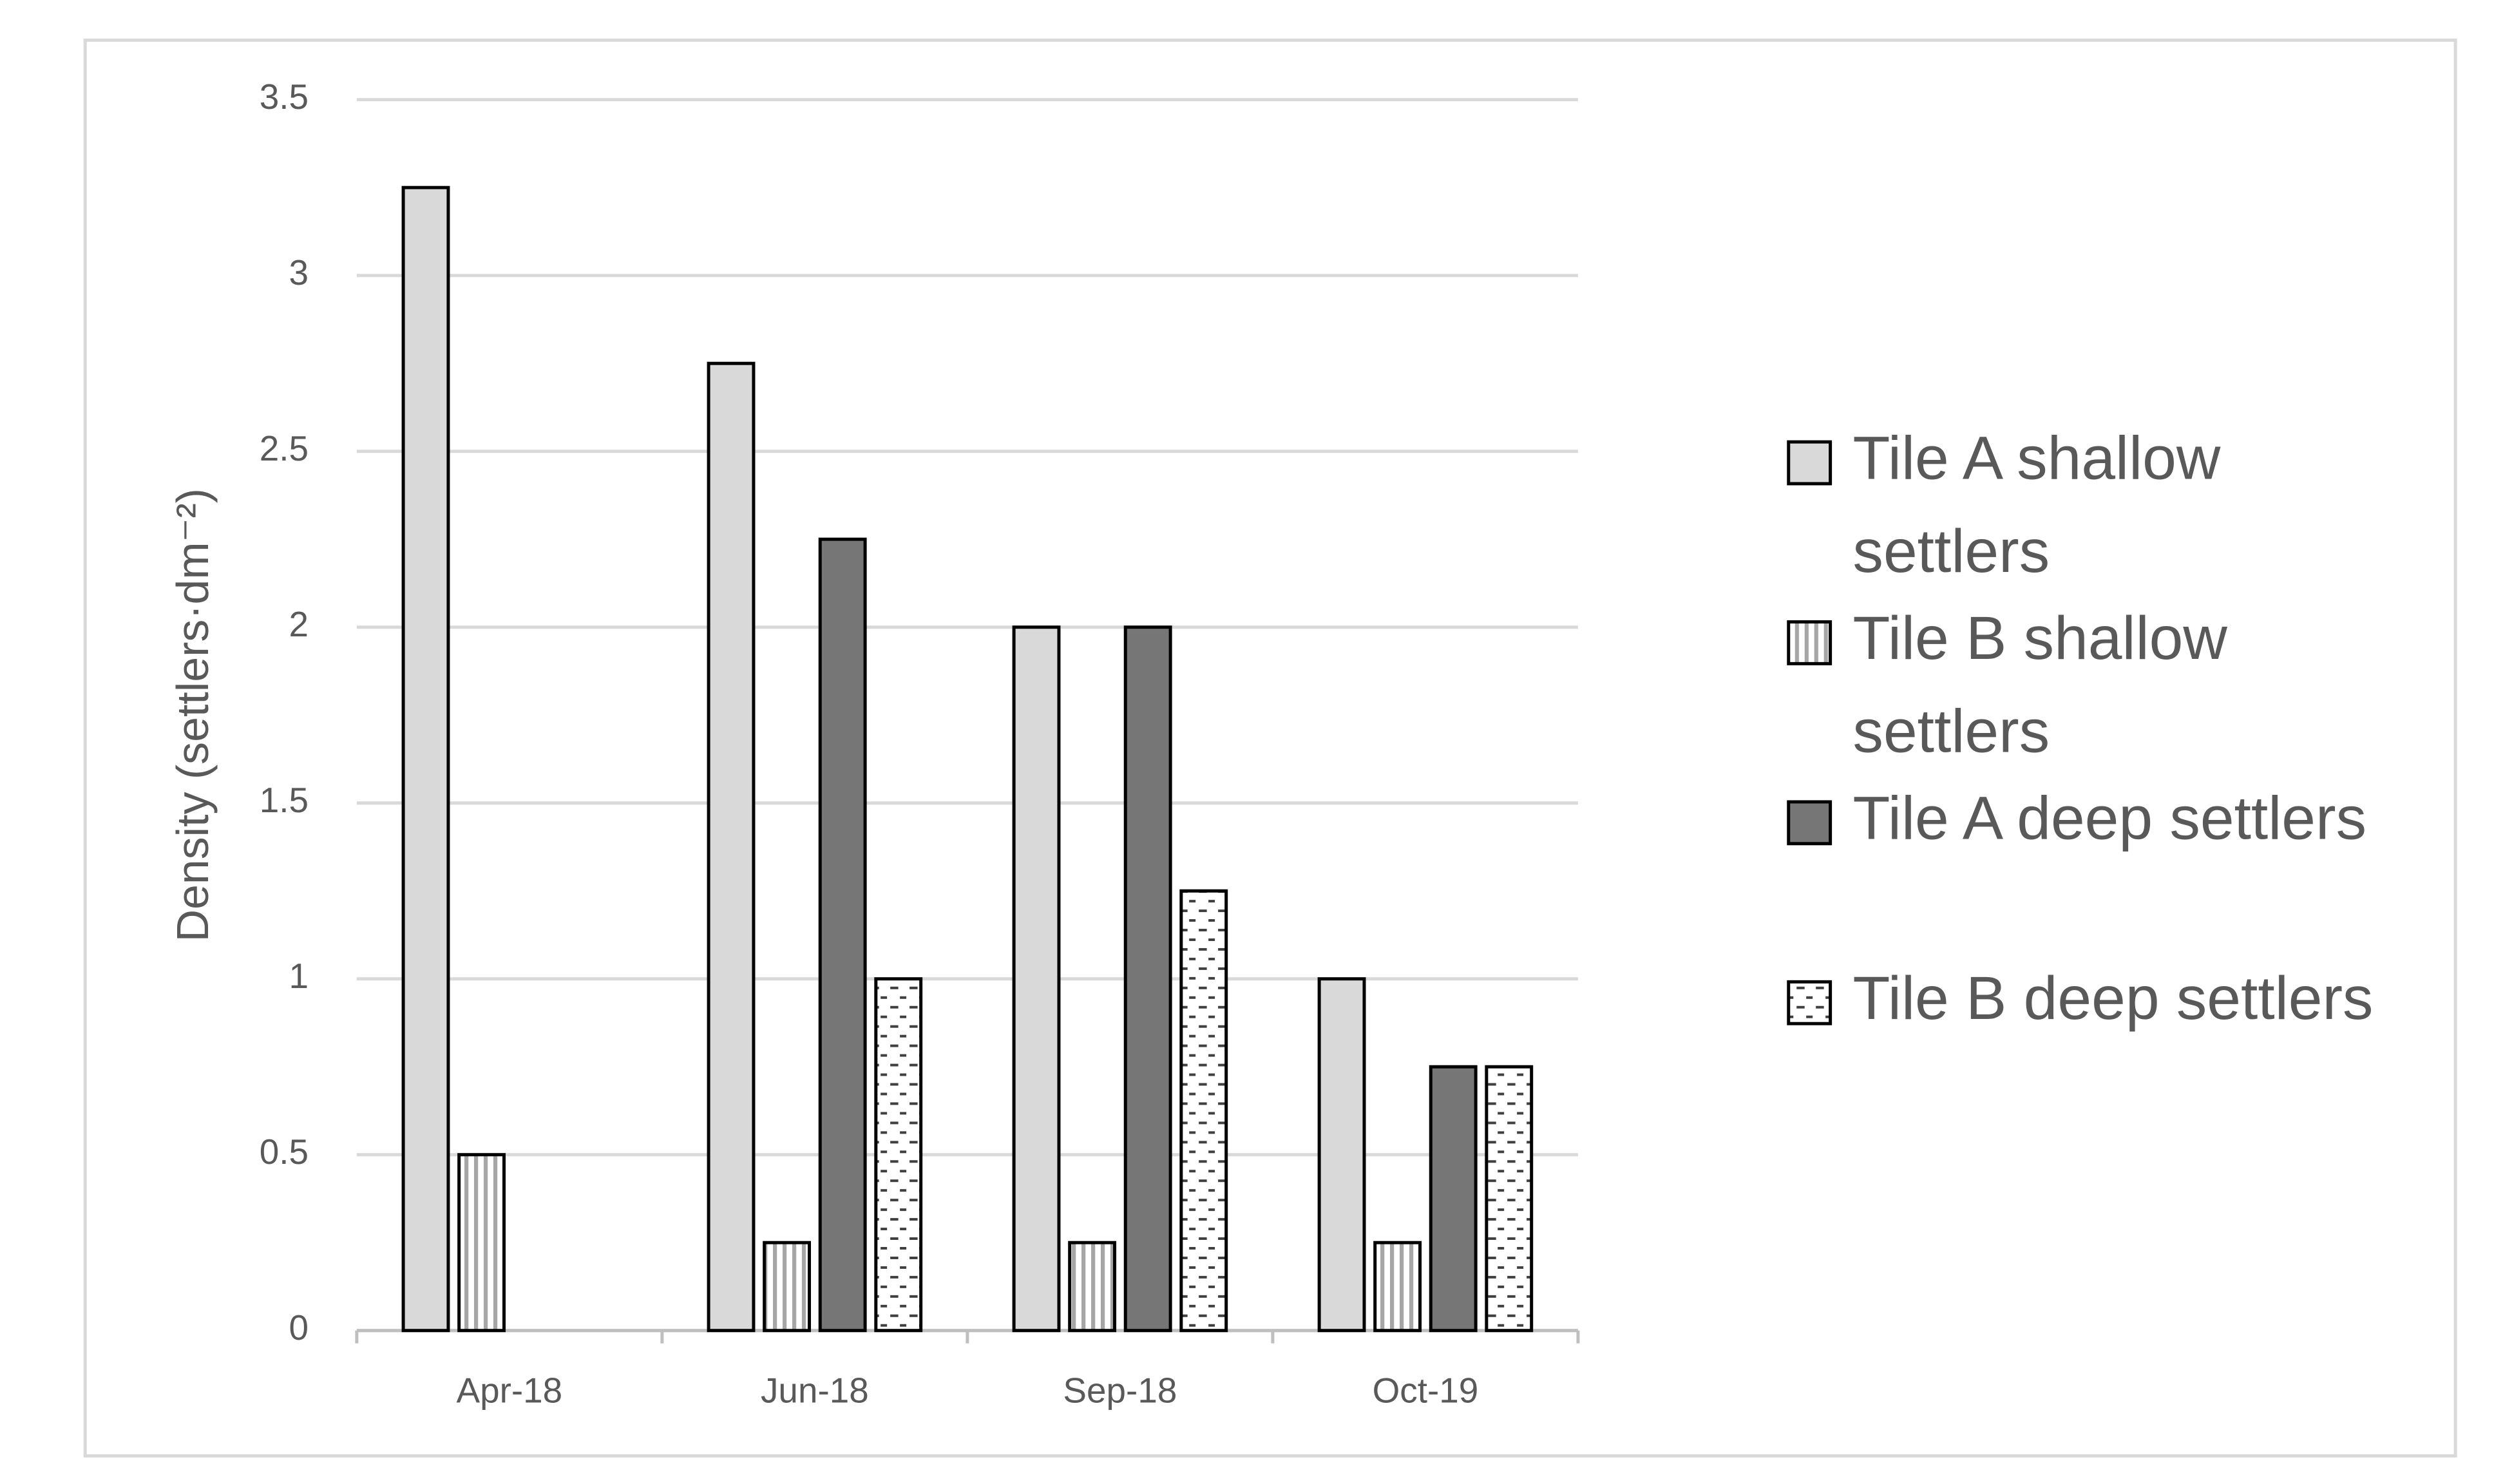 The image size is (2494, 1484). I want to click on y-axis-label: Density (settlers·dm⁻²), so click(192, 715).